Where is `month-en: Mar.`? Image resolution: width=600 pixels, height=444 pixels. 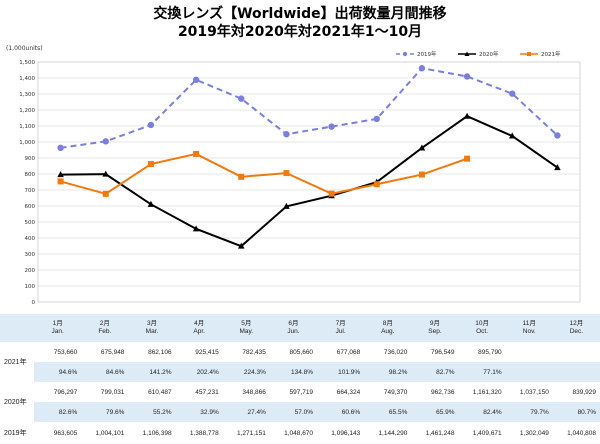
month-en: Mar. is located at coordinates (152, 331).